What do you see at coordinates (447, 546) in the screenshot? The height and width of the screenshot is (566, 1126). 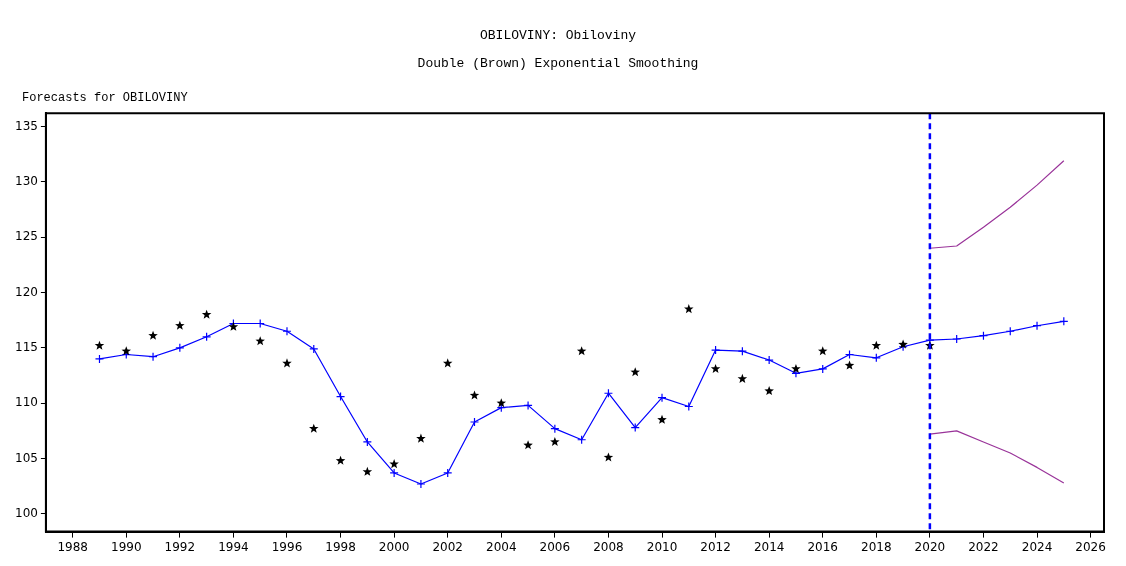 I see `x-tick-label: 2002` at bounding box center [447, 546].